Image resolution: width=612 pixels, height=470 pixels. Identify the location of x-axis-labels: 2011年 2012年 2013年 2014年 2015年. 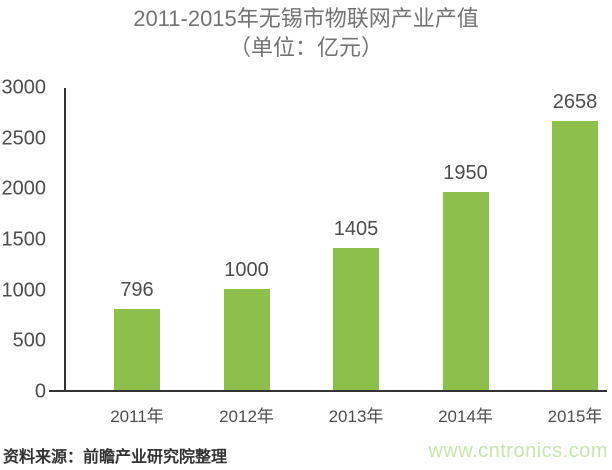
(336, 414).